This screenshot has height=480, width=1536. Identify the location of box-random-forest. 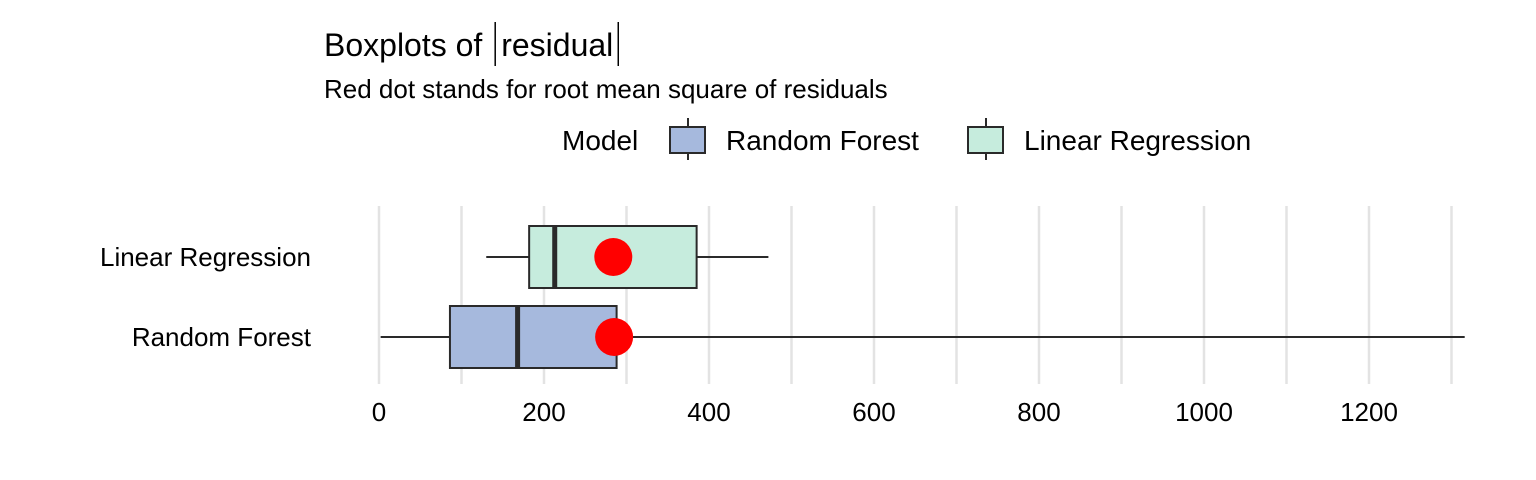
(922, 337).